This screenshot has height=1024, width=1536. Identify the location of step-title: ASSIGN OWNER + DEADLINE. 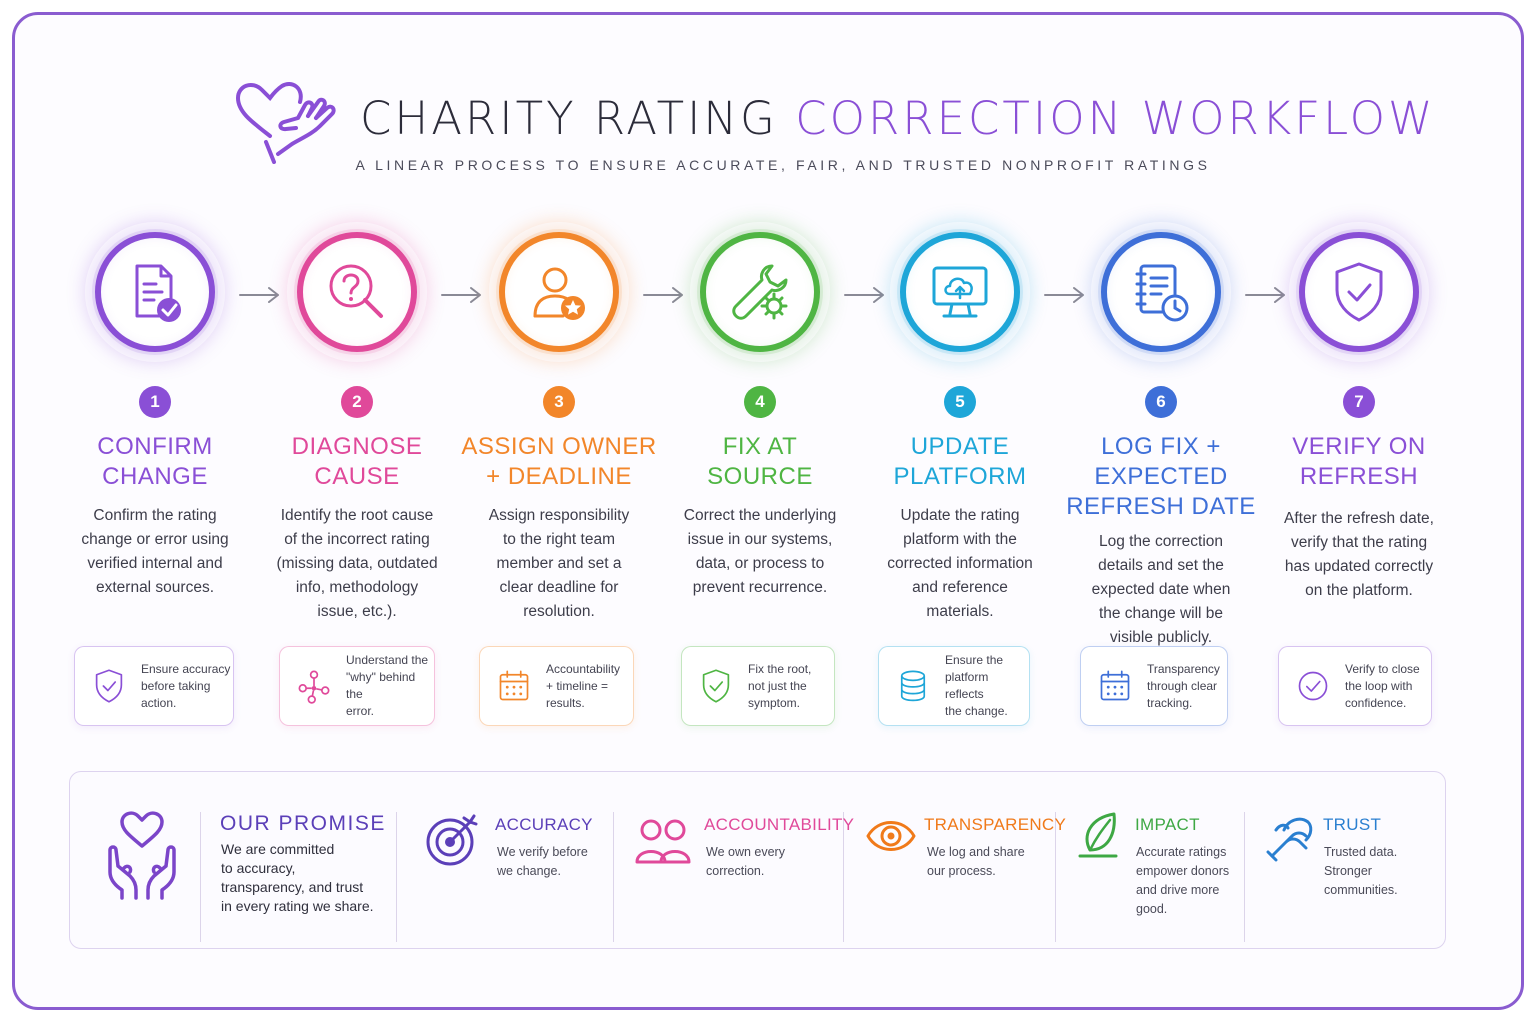
(559, 461).